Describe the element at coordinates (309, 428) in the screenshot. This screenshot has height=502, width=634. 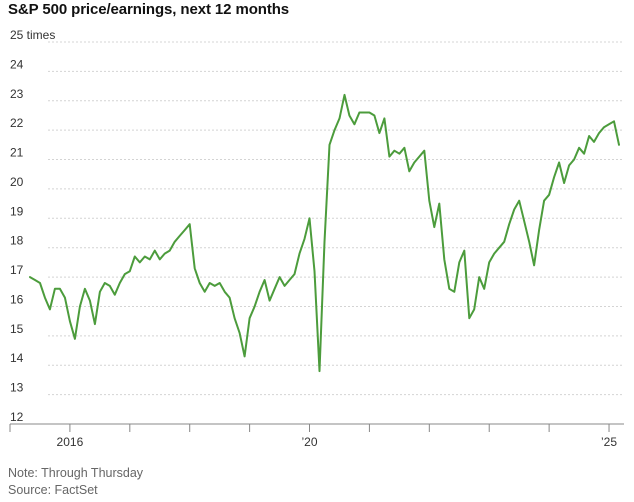
I see `x-axis-ticks` at that location.